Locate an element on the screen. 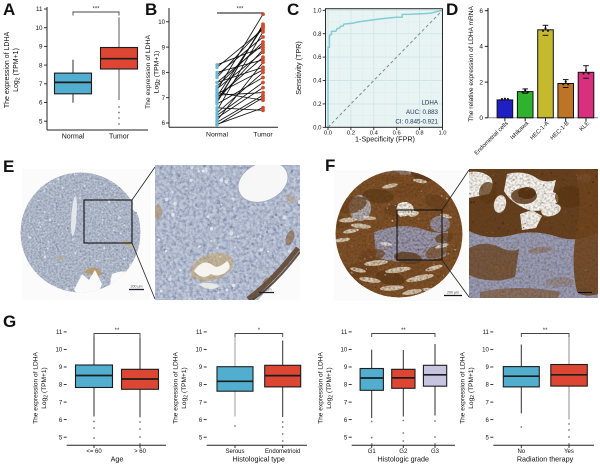  svg-text: Radiation therapy is located at coordinates (545, 459).